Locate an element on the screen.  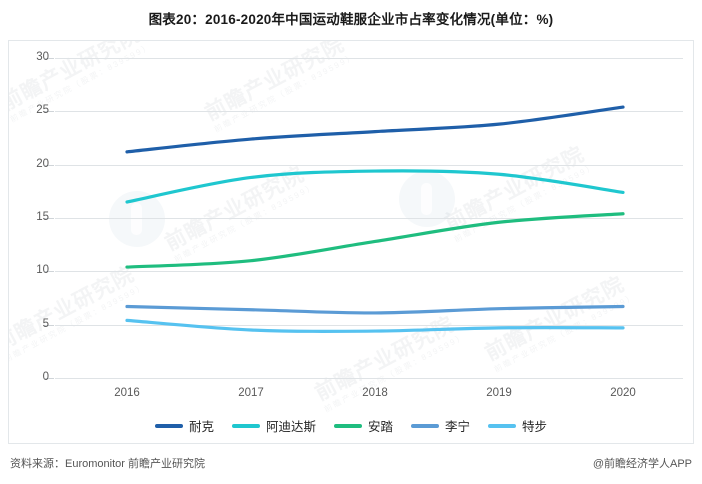
legend-label: 特步 is located at coordinates (535, 427).